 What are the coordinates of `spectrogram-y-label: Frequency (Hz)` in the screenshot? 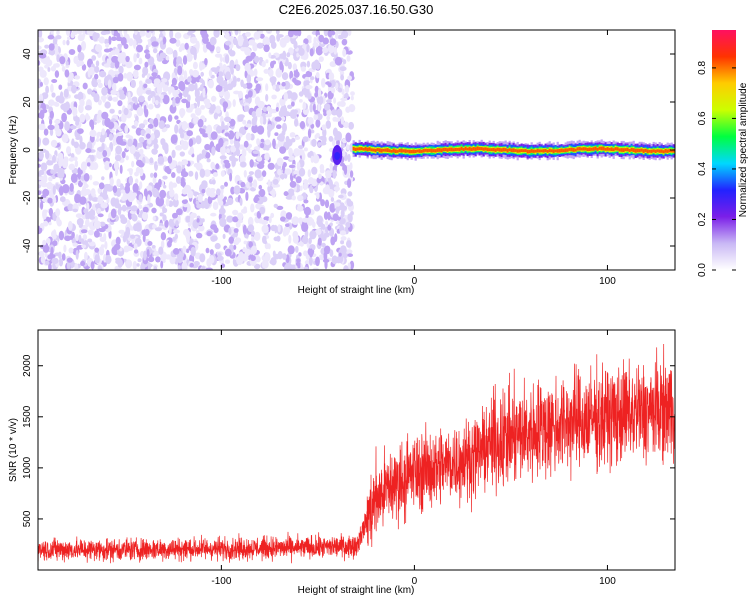 It's located at (13, 150).